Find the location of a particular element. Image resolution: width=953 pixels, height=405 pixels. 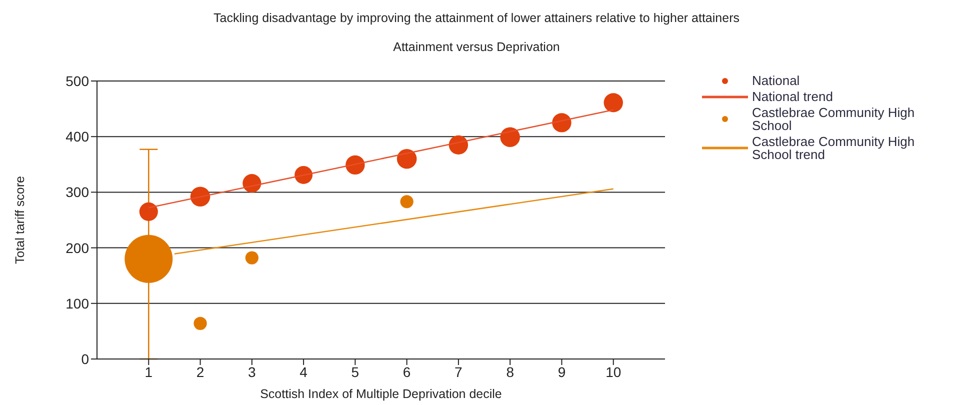

y-tick-label: 100 is located at coordinates (78, 303).